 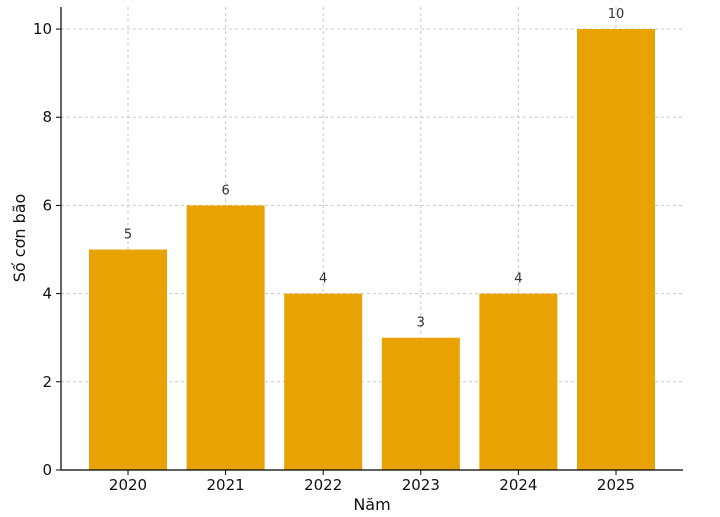 What do you see at coordinates (518, 485) in the screenshot?
I see `x-tick-label-2024: 2024` at bounding box center [518, 485].